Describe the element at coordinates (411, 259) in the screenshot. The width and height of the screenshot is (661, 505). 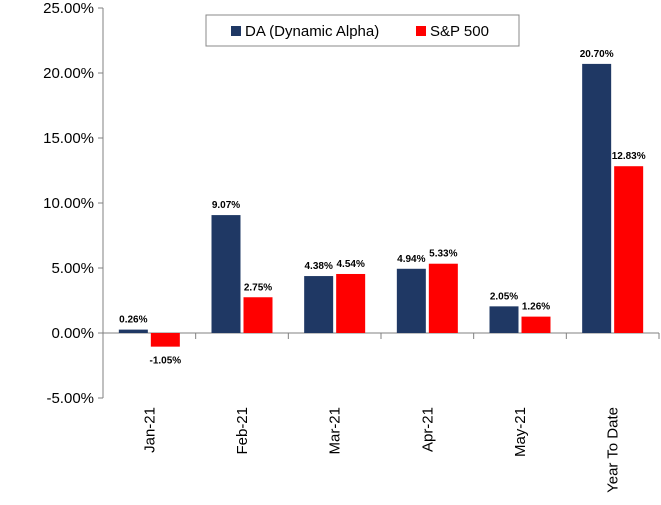
I see `data-label-da: 4.94%` at that location.